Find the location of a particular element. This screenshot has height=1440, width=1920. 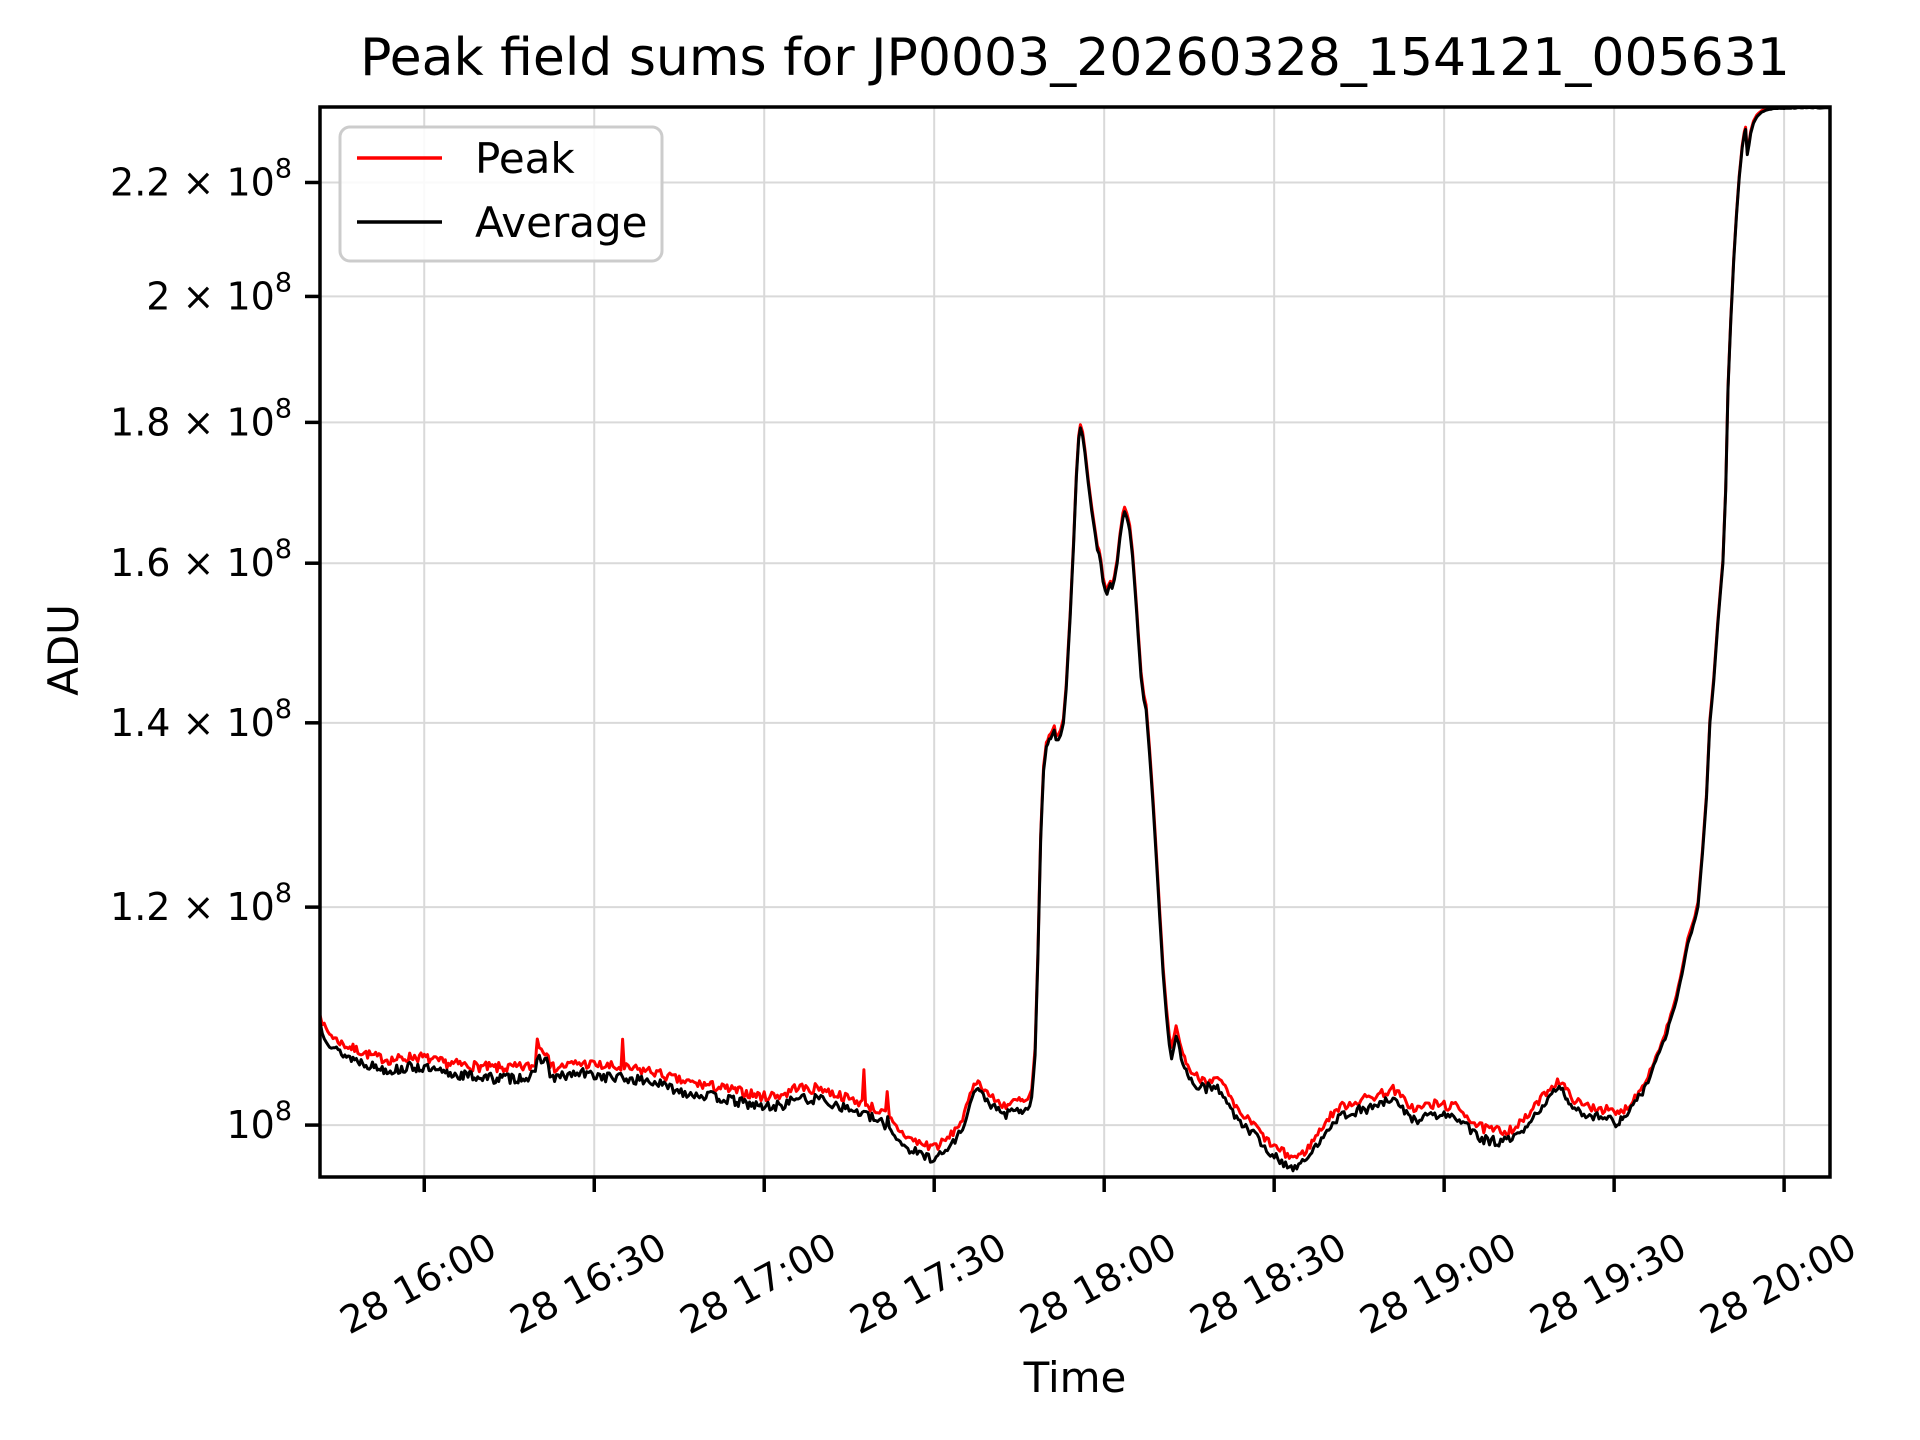

x-tick-label: 28 19:30 is located at coordinates (1608, 1283).